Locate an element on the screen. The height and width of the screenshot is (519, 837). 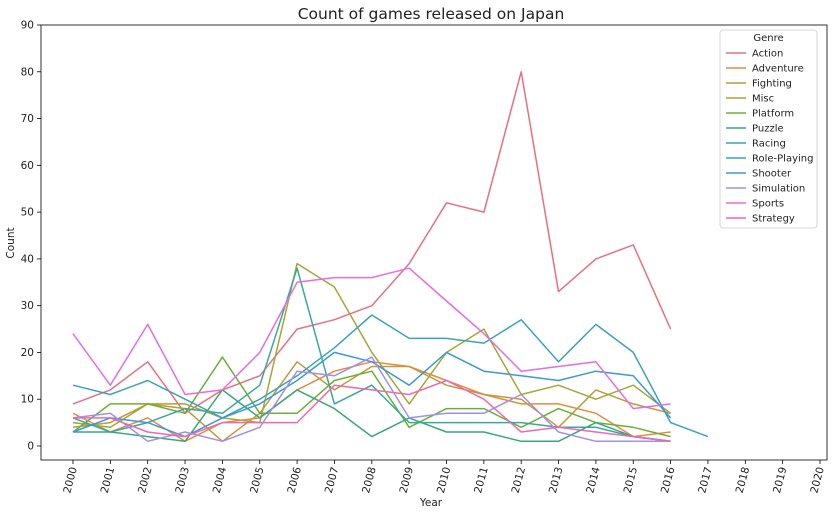
x-tick-label: 2015 is located at coordinates (631, 480).